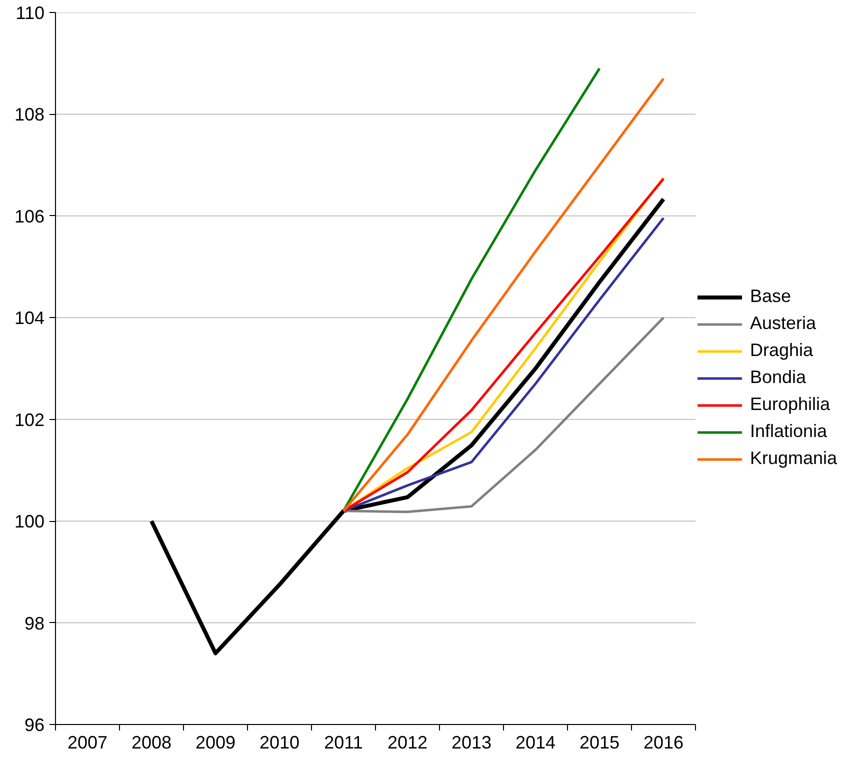 The width and height of the screenshot is (852, 778). What do you see at coordinates (29, 522) in the screenshot?
I see `y-tick-label: 100` at bounding box center [29, 522].